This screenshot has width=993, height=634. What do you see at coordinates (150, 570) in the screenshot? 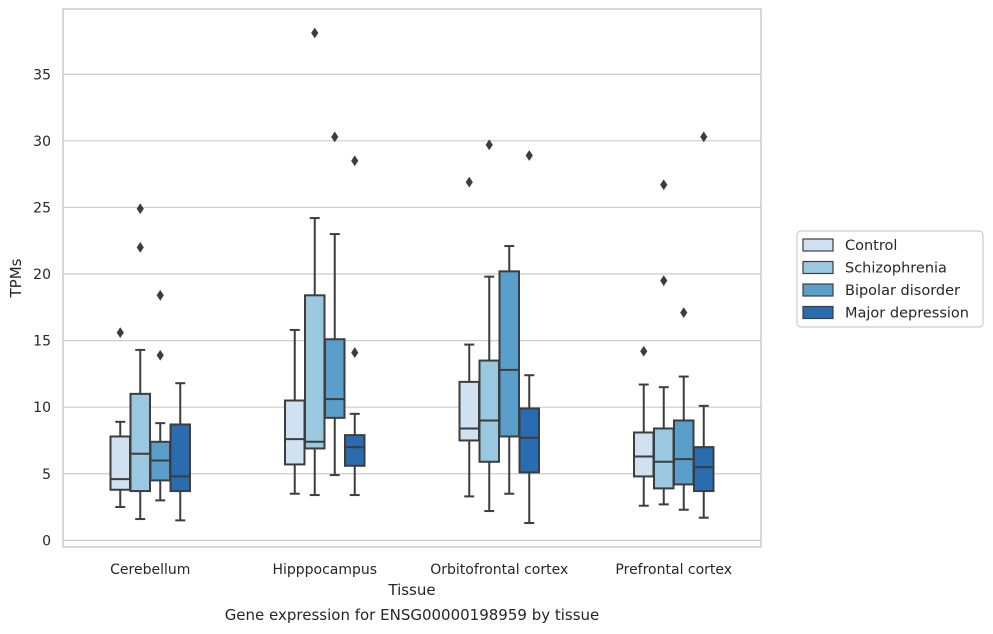
I see `x-tick-label: Cerebellum` at bounding box center [150, 570].